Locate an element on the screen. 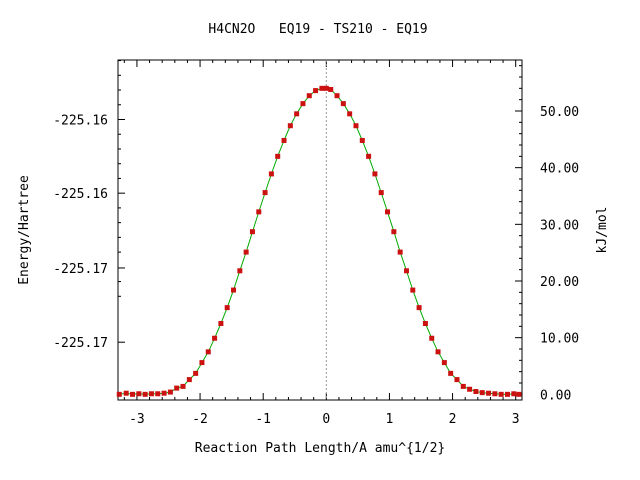 The image size is (640, 480). y-right-tick-label: 0.00 is located at coordinates (555, 395).